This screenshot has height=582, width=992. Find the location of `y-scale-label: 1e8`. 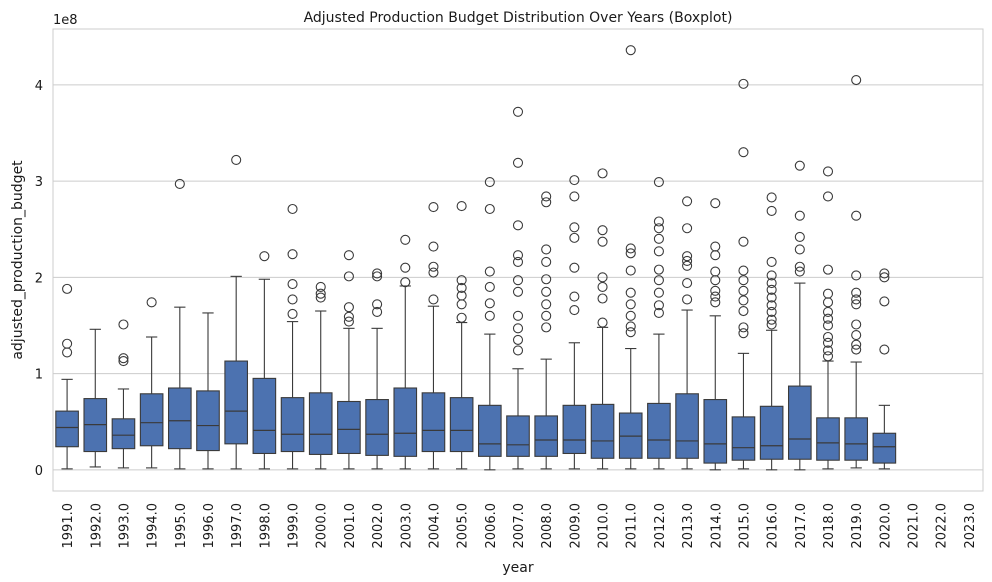

y-scale-label: 1e8 is located at coordinates (65, 20).